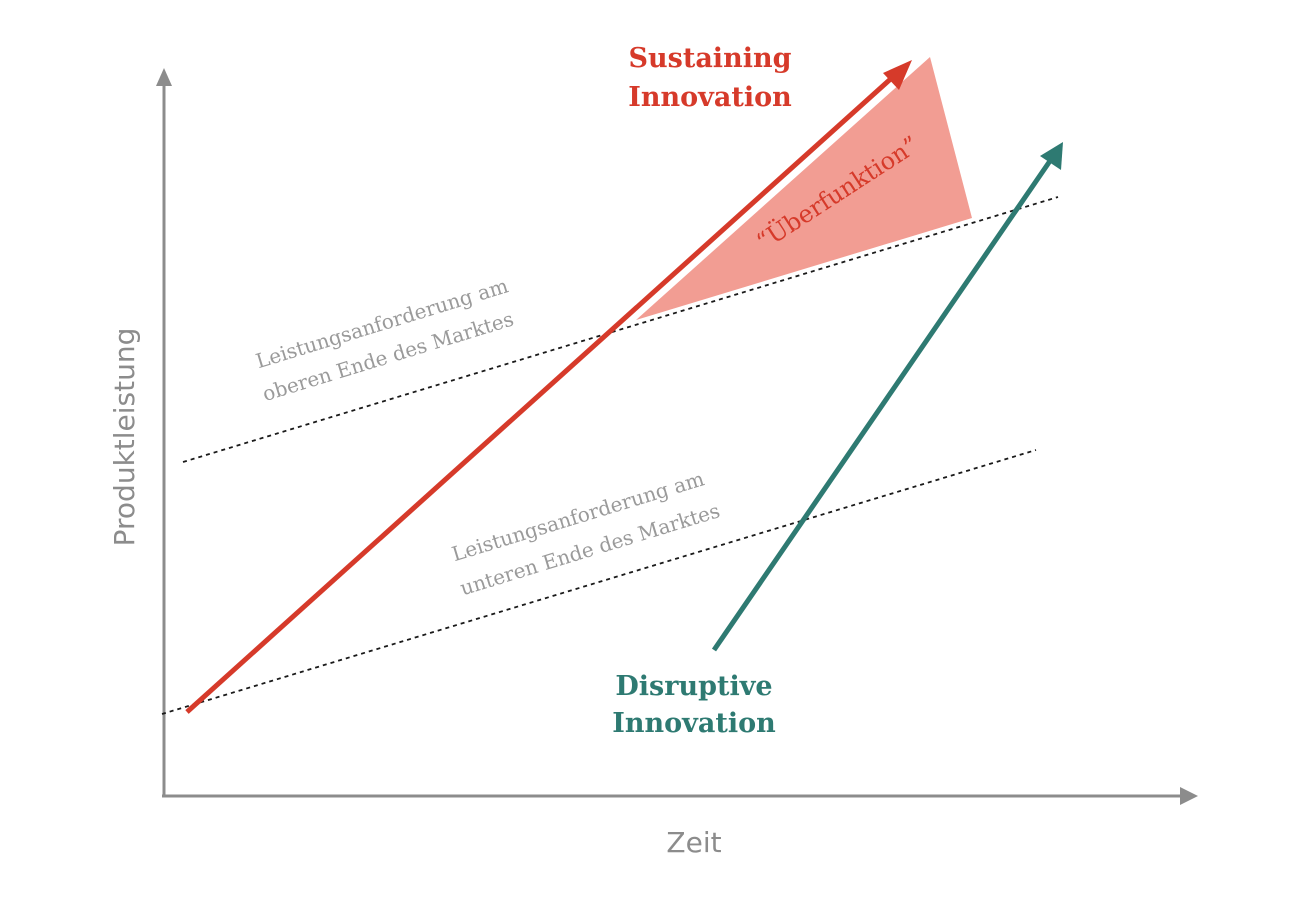  I want to click on sustaining-label-line1: Sustaining, so click(710, 58).